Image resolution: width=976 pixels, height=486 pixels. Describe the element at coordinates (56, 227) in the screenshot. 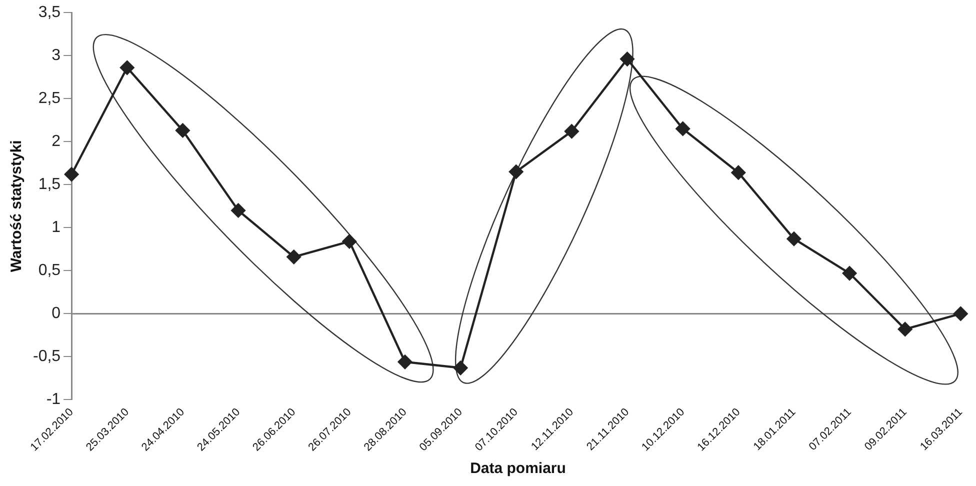

I see `y-tick-label: 1` at that location.